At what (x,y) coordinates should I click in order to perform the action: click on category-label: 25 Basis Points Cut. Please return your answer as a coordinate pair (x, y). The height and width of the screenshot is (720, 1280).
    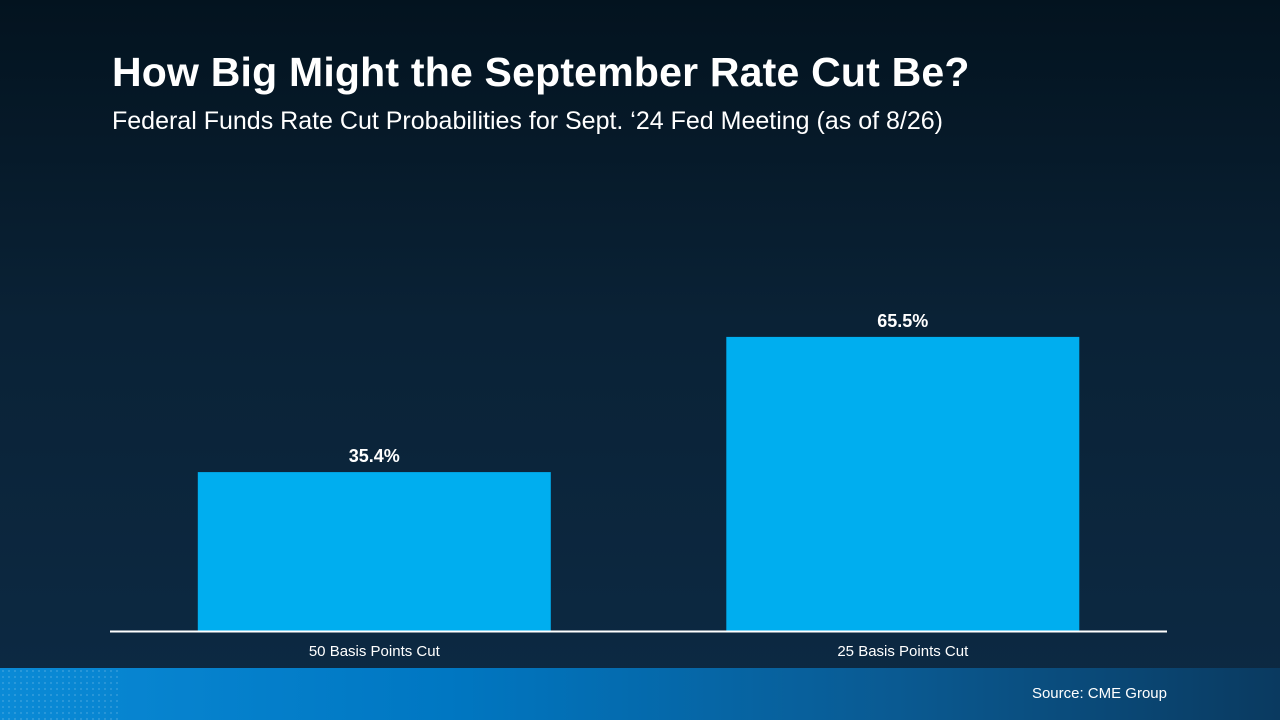
    Looking at the image, I should click on (903, 651).